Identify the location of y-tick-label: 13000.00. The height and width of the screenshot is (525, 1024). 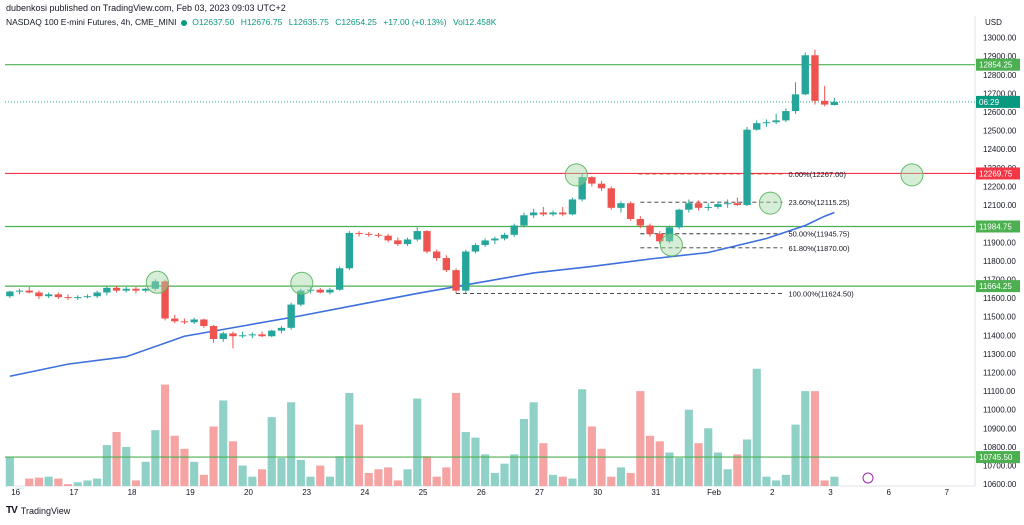
(1000, 38).